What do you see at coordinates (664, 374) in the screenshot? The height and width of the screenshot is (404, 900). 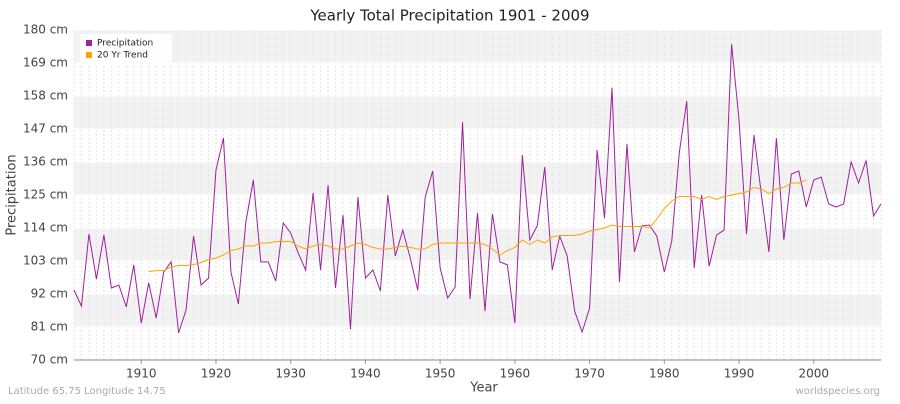 I see `x-tick-label: 1980` at bounding box center [664, 374].